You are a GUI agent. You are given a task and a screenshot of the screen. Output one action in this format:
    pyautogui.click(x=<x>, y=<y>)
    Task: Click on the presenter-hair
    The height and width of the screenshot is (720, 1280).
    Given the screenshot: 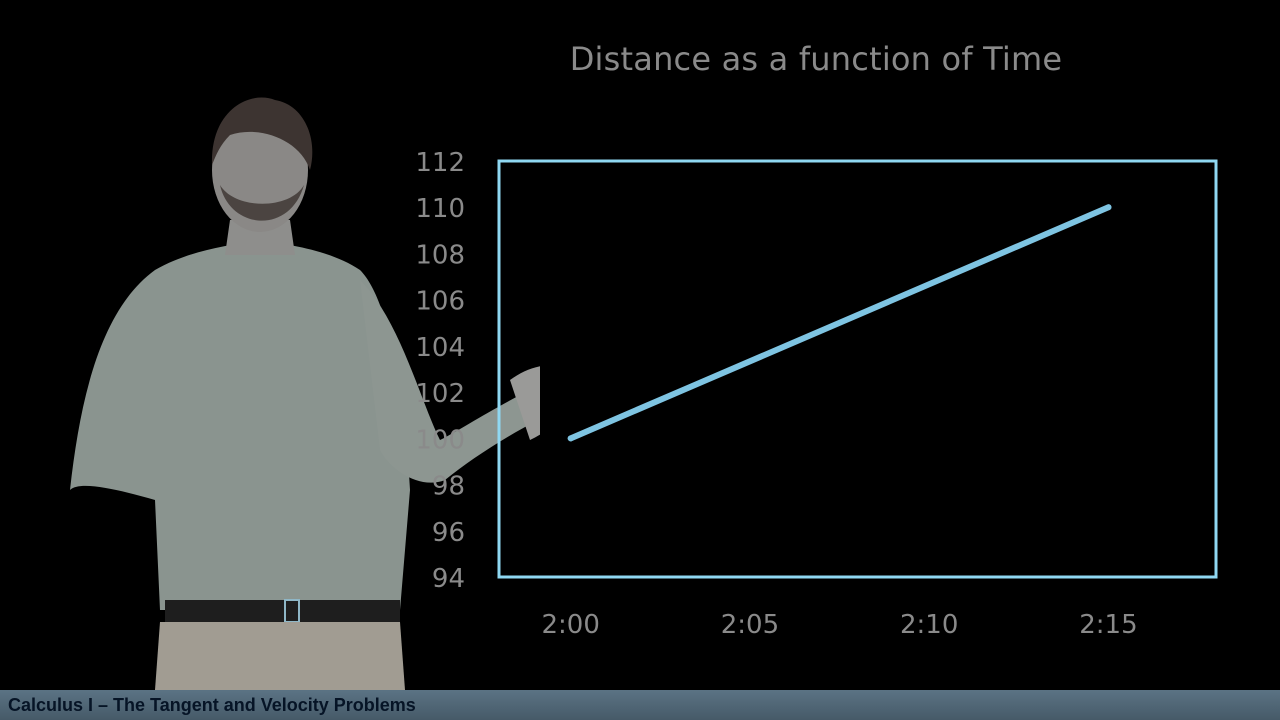 What is the action you would take?
    pyautogui.click(x=262, y=133)
    